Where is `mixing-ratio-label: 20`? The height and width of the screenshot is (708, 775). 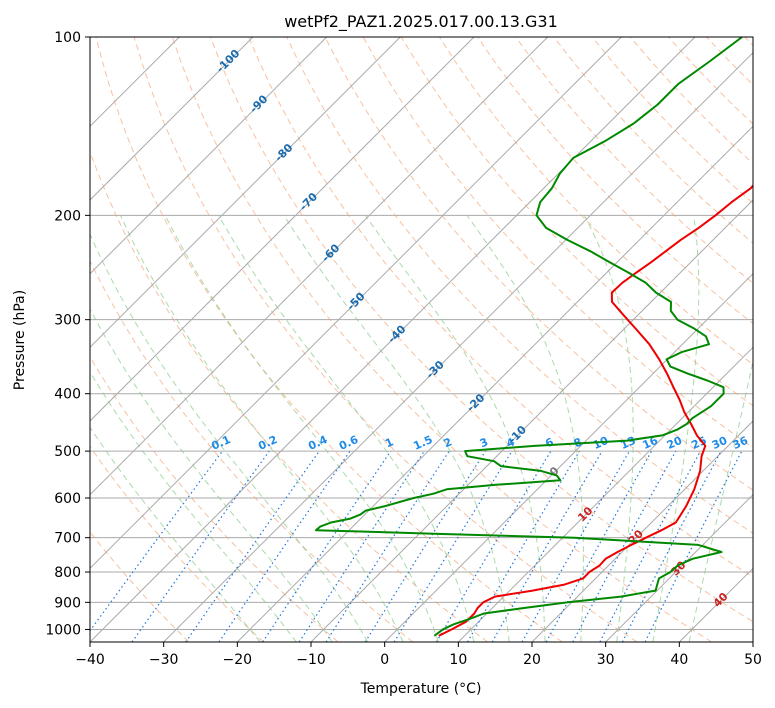 mixing-ratio-label: 20 is located at coordinates (675, 443).